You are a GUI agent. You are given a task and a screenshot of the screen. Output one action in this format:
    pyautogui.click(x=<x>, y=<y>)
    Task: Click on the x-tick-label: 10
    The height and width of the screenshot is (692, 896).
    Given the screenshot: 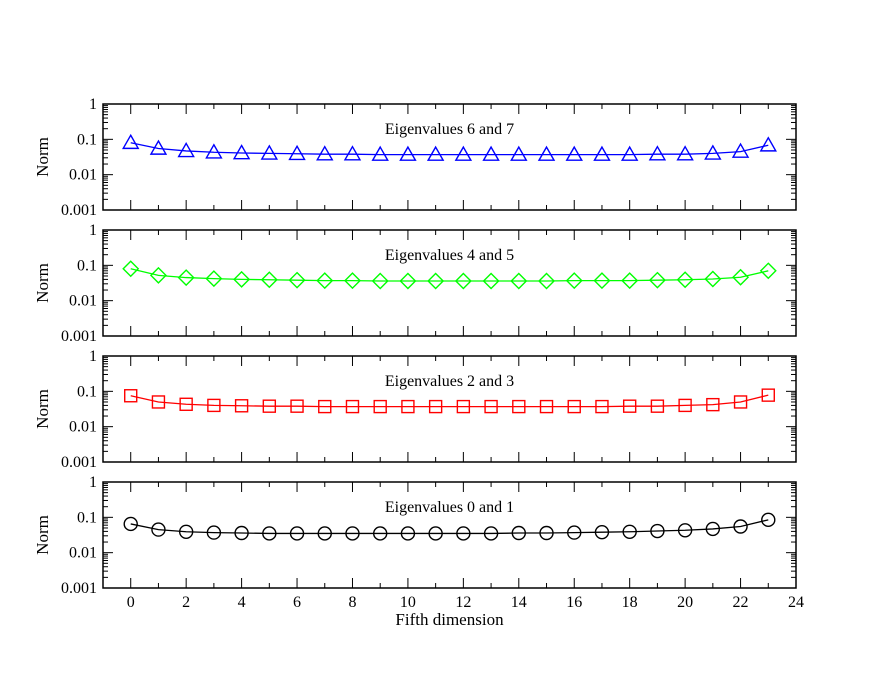 What is the action you would take?
    pyautogui.click(x=408, y=602)
    